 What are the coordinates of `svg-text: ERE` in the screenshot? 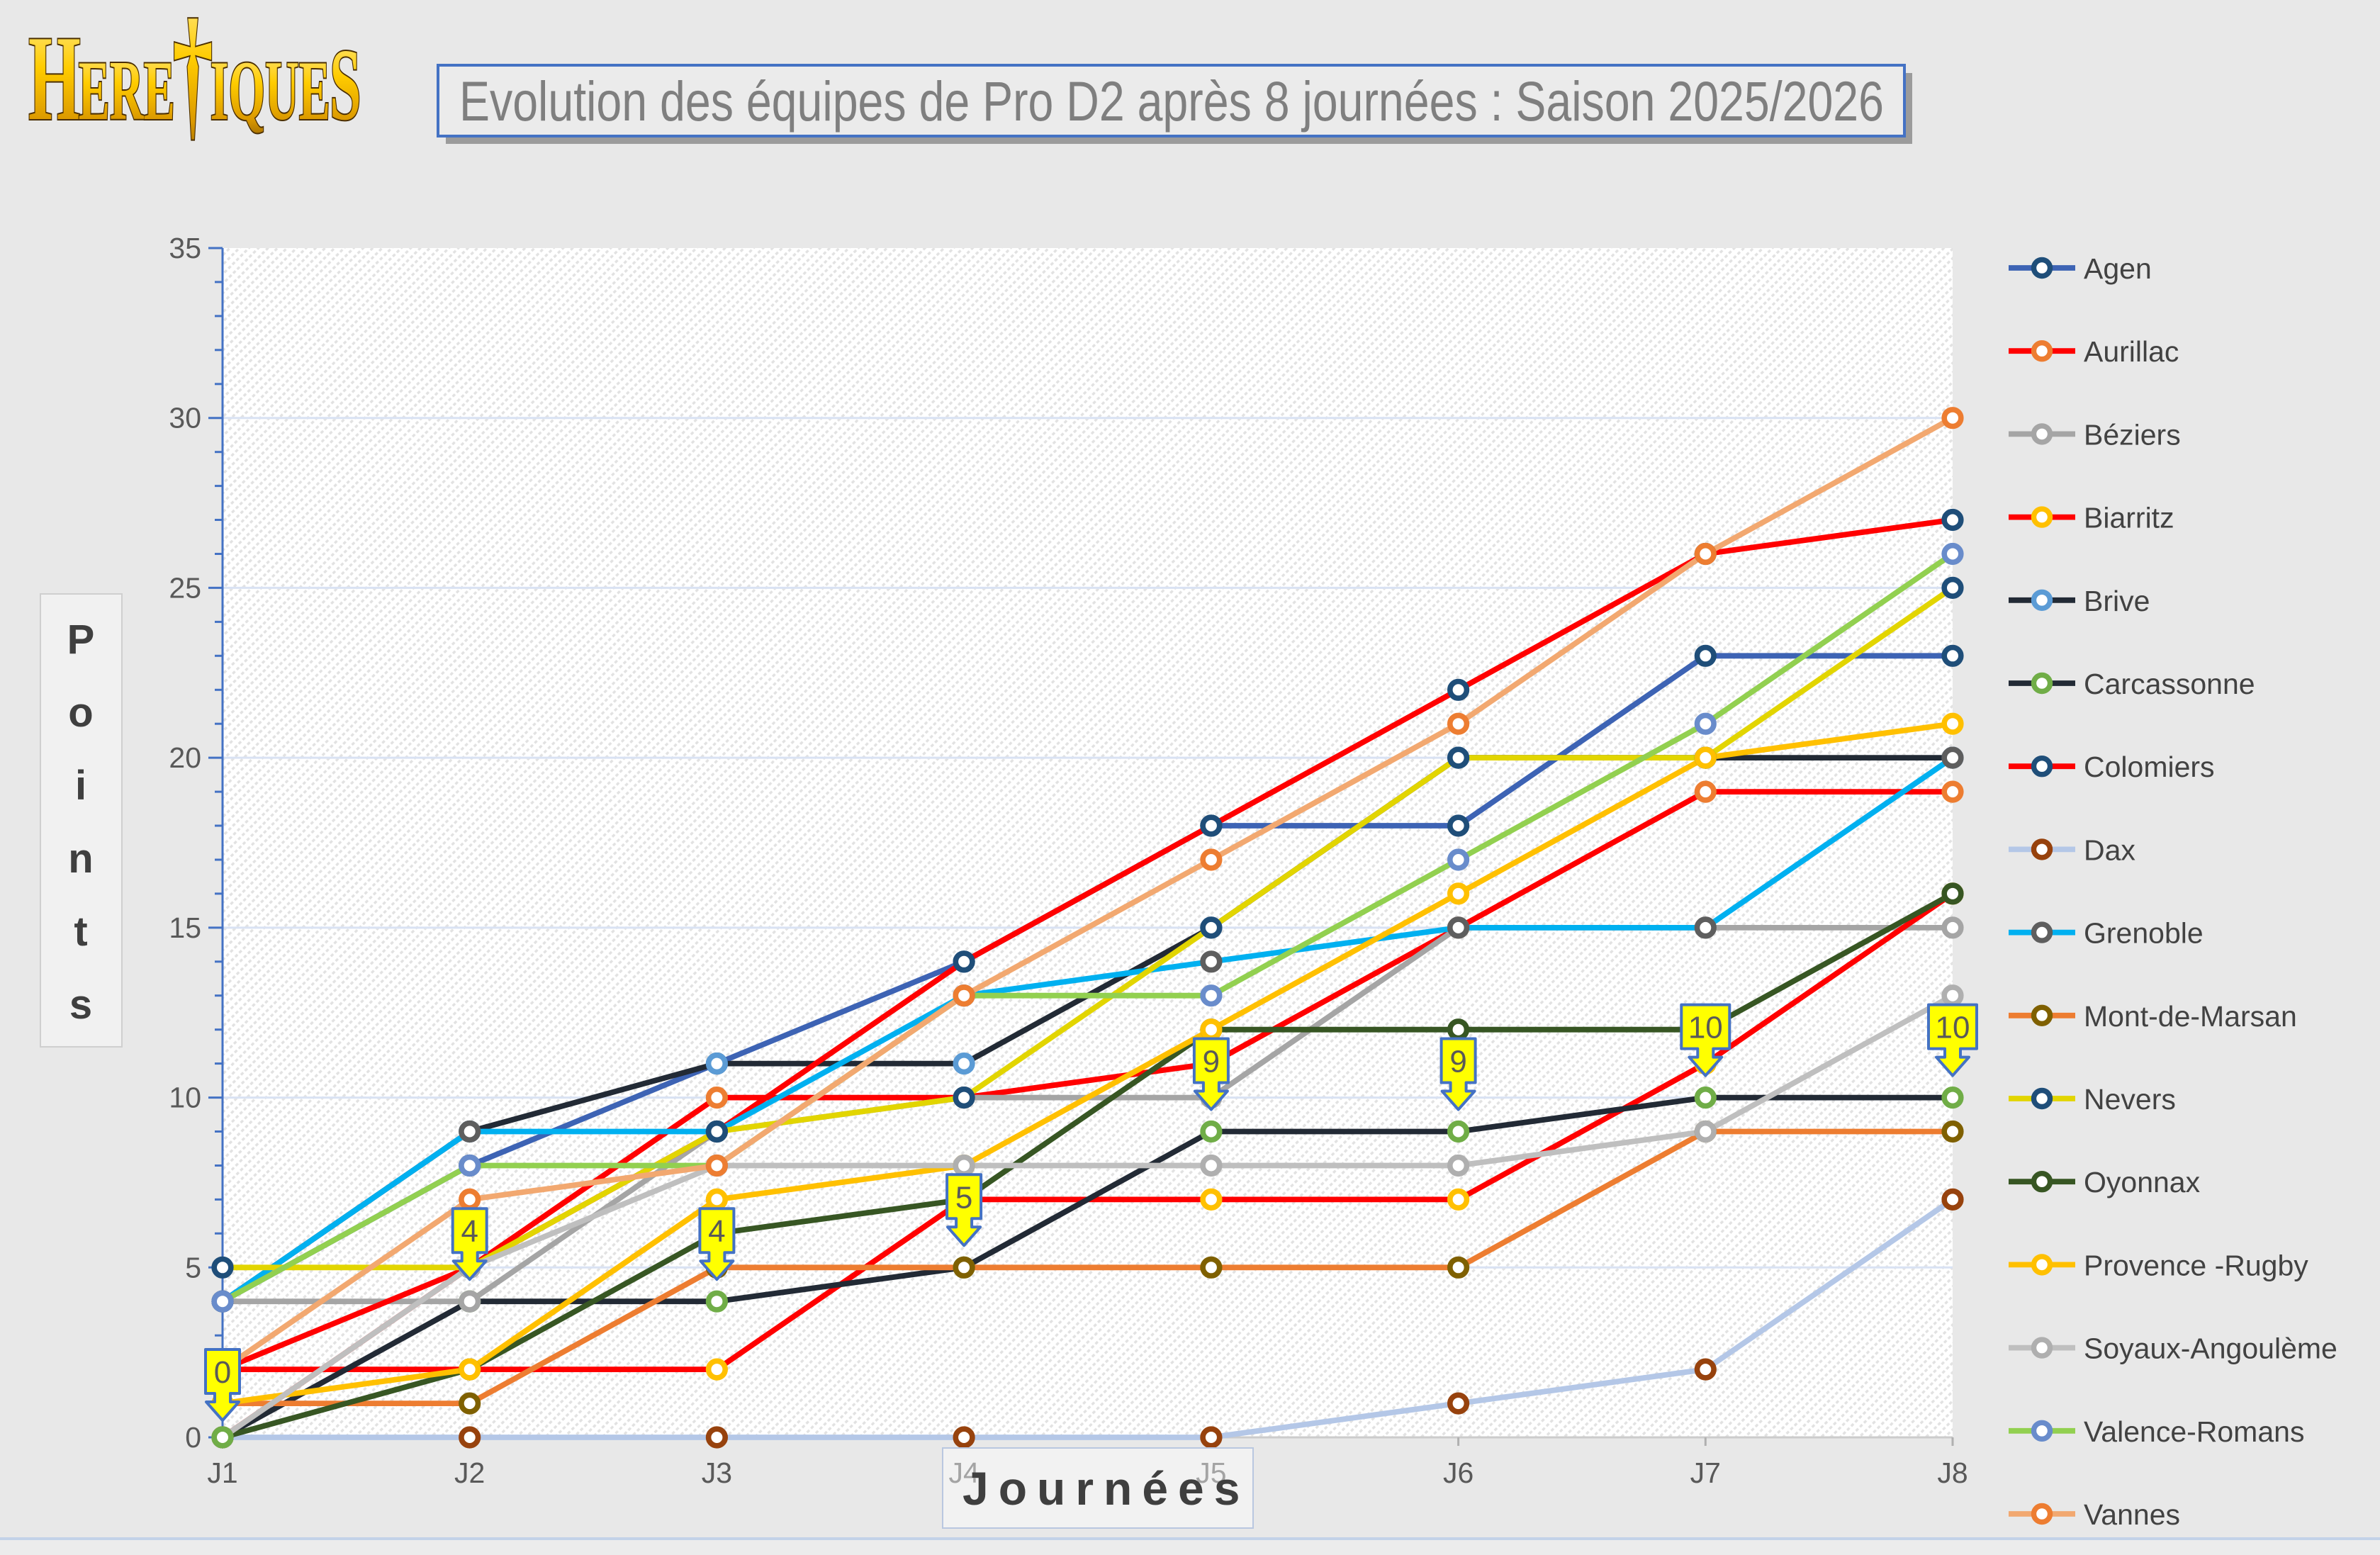 It's located at (127, 90).